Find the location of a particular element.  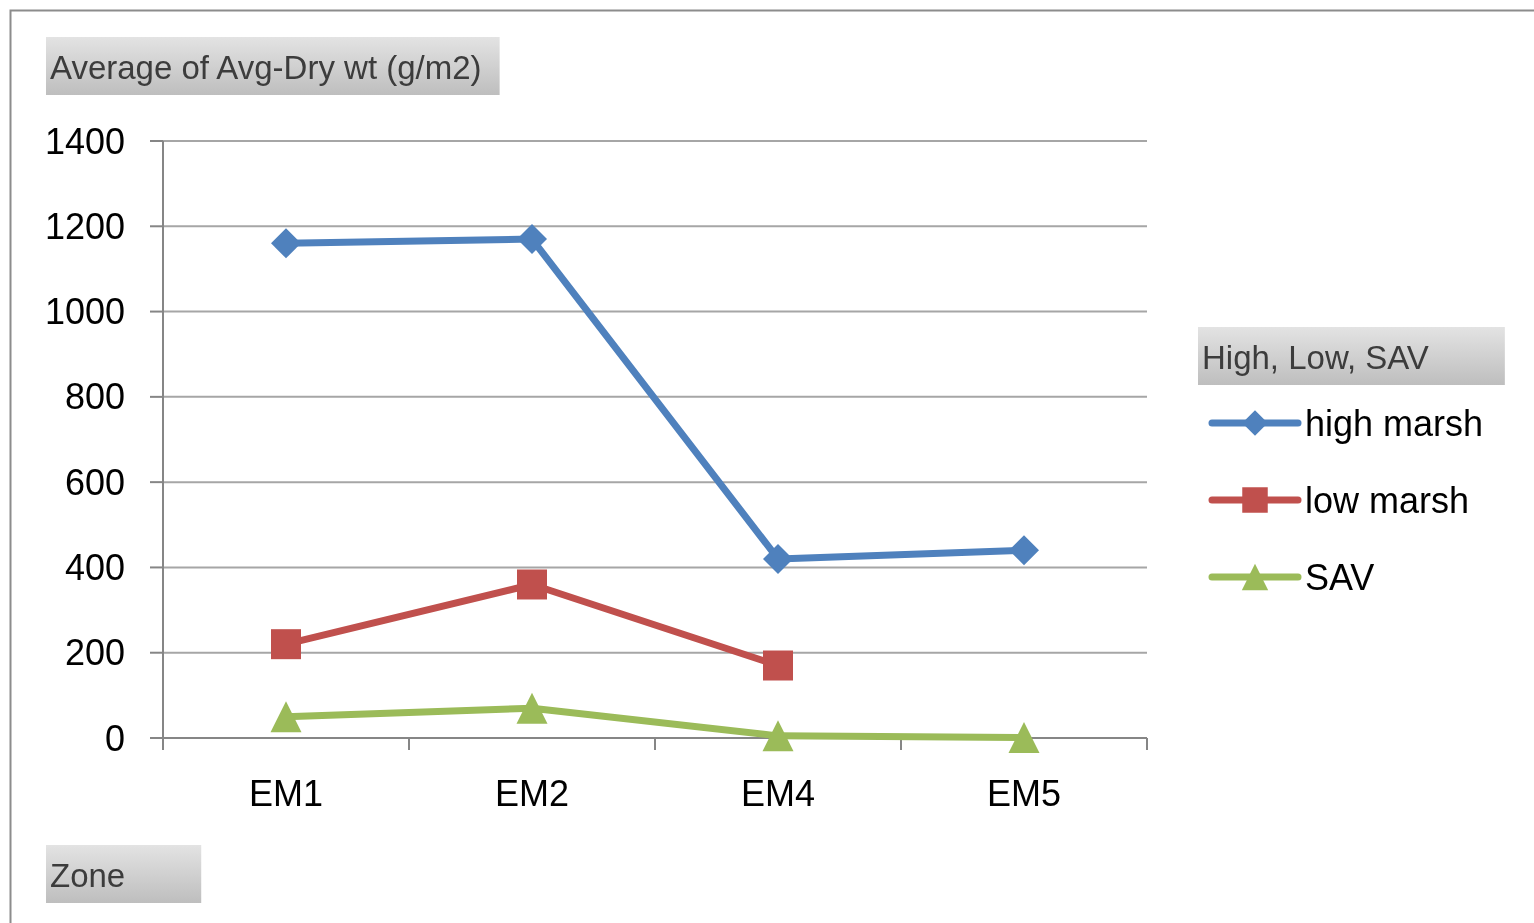

y-tick-label: 0 is located at coordinates (114, 738).